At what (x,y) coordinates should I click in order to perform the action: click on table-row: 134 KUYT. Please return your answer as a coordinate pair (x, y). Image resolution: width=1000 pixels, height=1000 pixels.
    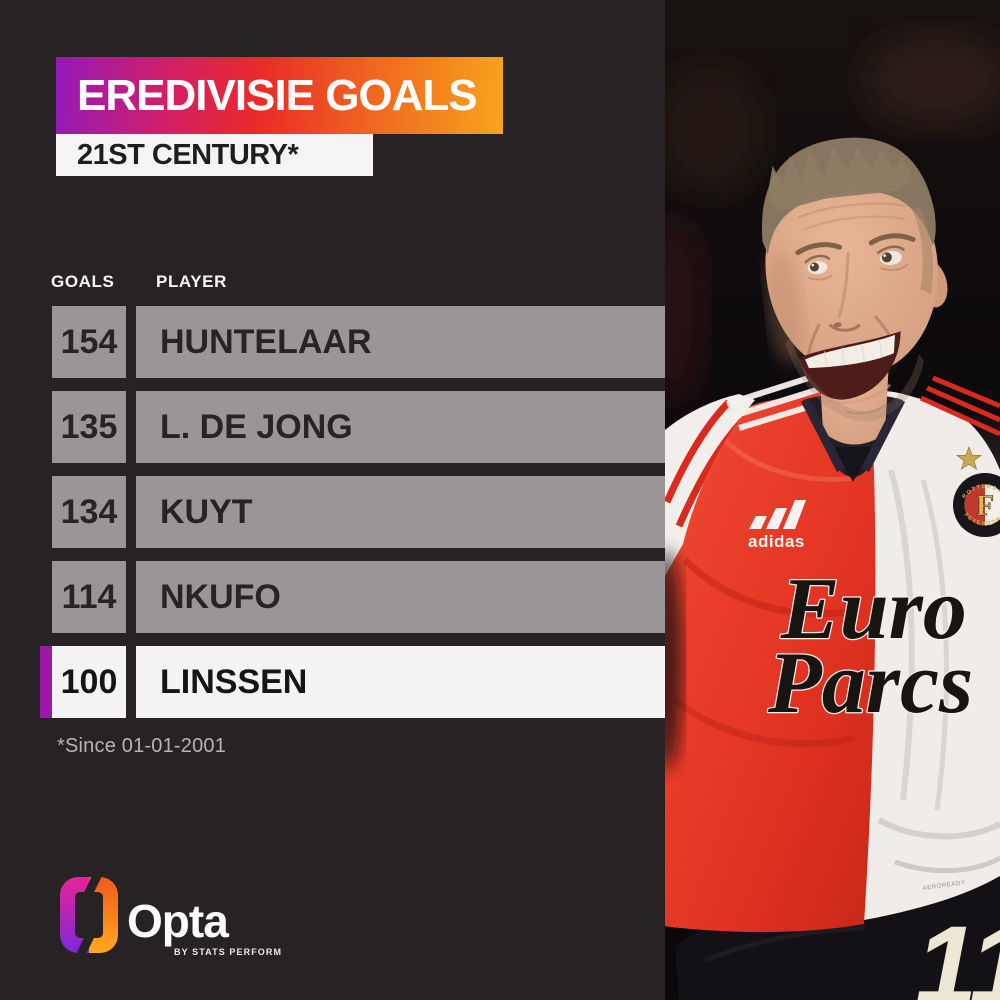
    Looking at the image, I should click on (358, 512).